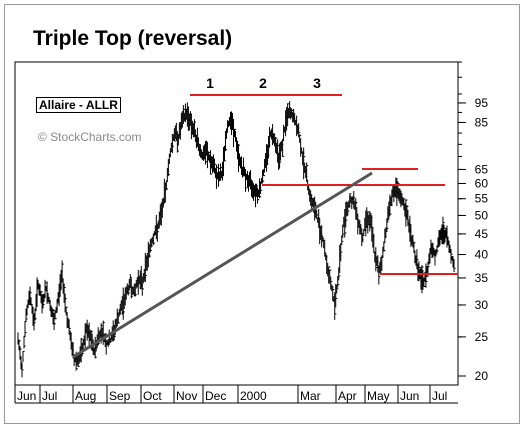 The height and width of the screenshot is (428, 526). Describe the element at coordinates (482, 199) in the screenshot. I see `y-tick-label: 55` at that location.